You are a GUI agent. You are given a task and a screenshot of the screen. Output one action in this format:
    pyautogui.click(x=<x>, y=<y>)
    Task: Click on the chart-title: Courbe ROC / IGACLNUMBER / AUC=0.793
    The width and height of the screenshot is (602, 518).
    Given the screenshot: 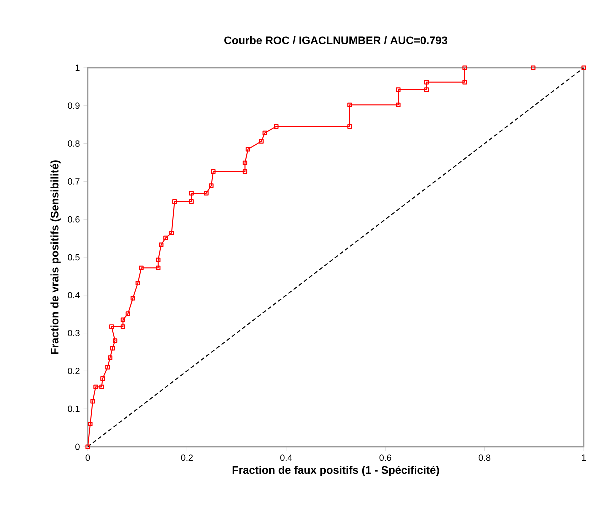 What is the action you would take?
    pyautogui.click(x=336, y=40)
    